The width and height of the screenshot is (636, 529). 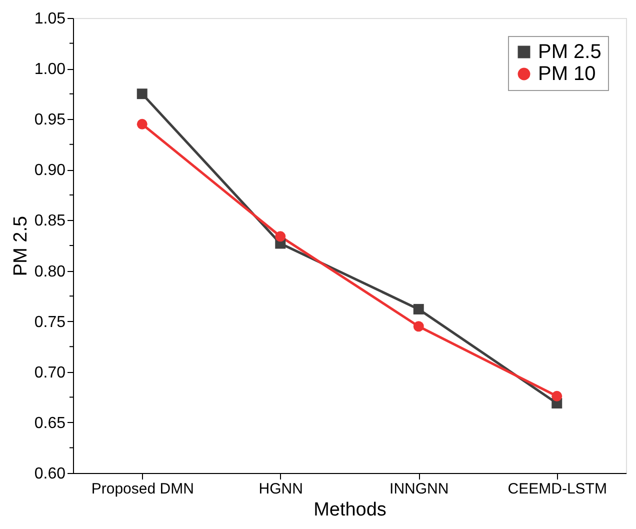 What do you see at coordinates (557, 489) in the screenshot?
I see `x-tick-label: CEEMD-LSTM` at bounding box center [557, 489].